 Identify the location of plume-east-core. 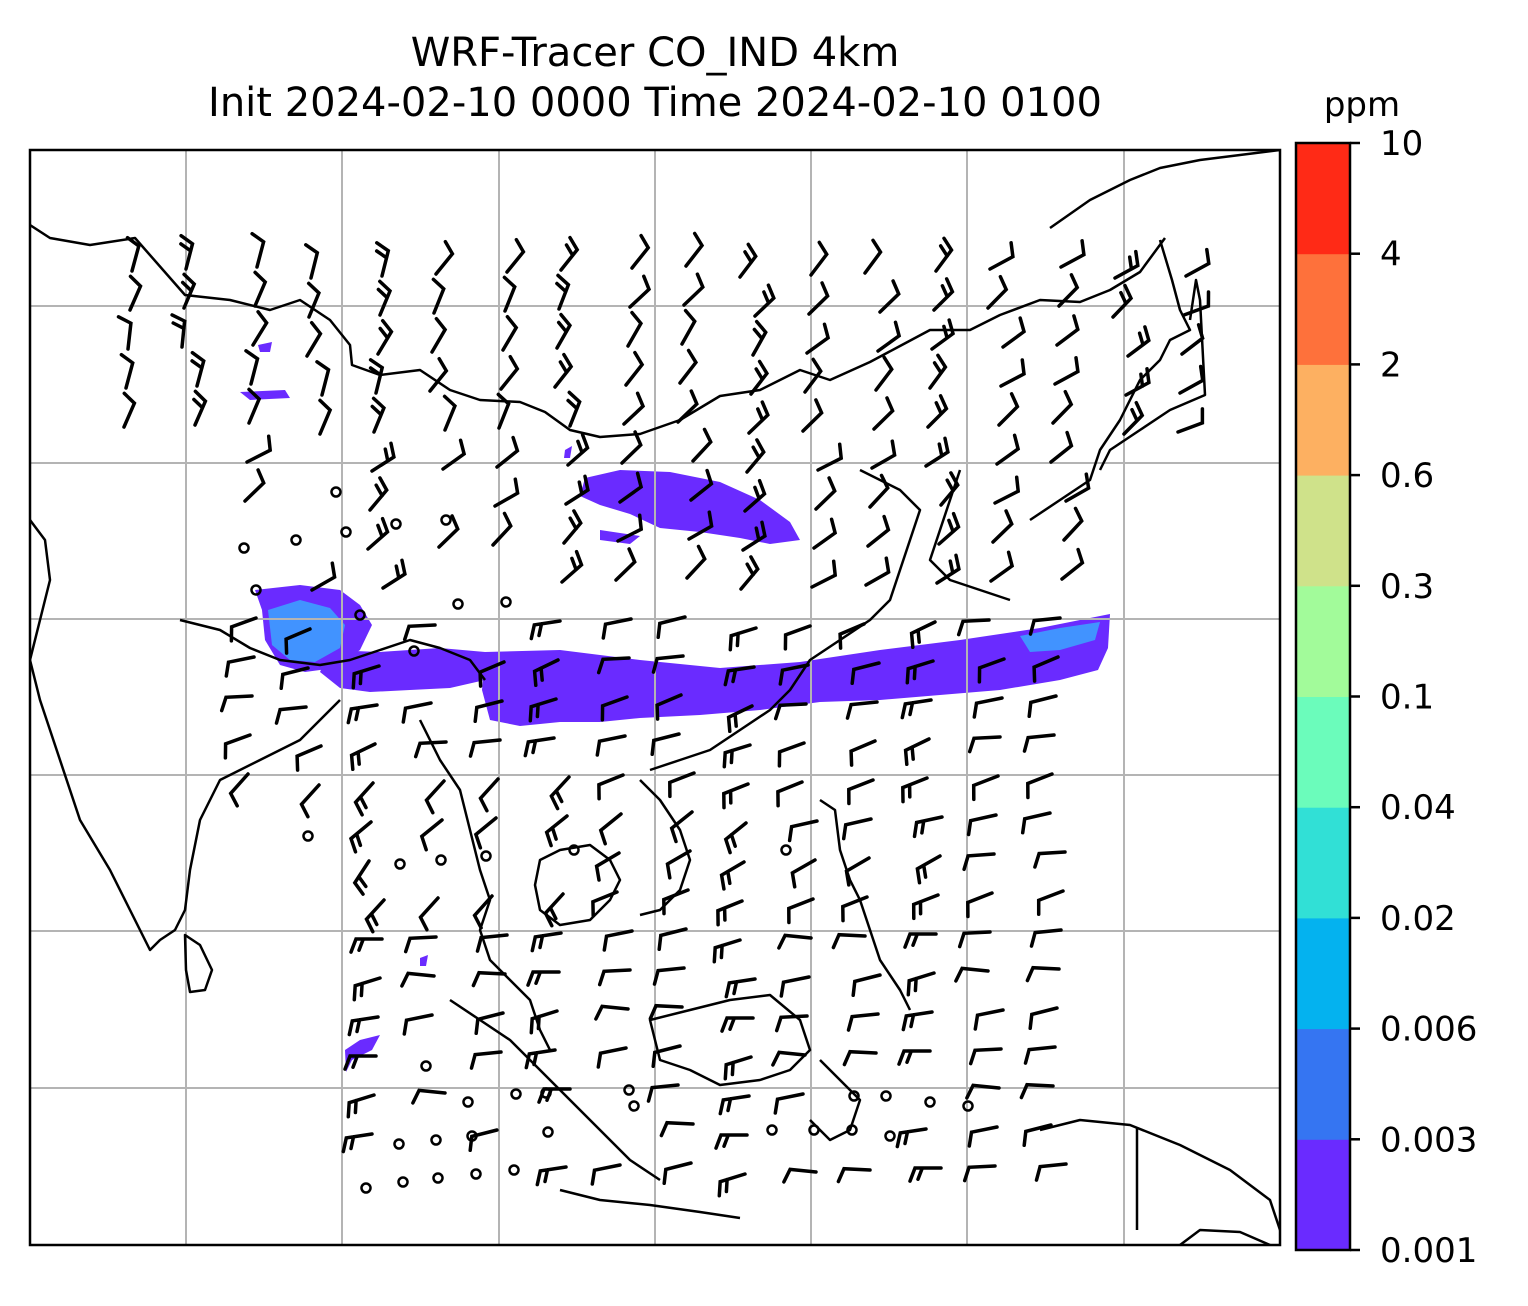
(1060, 637).